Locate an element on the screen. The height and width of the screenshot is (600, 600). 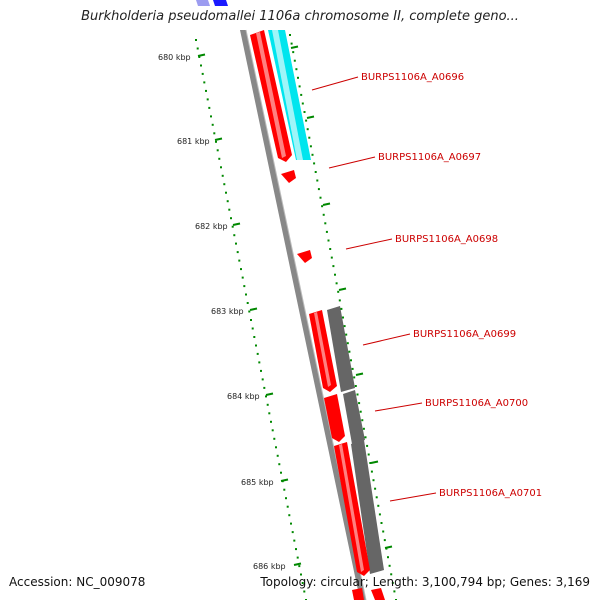
gene-cds-A0701 is located at coordinates (352, 509).